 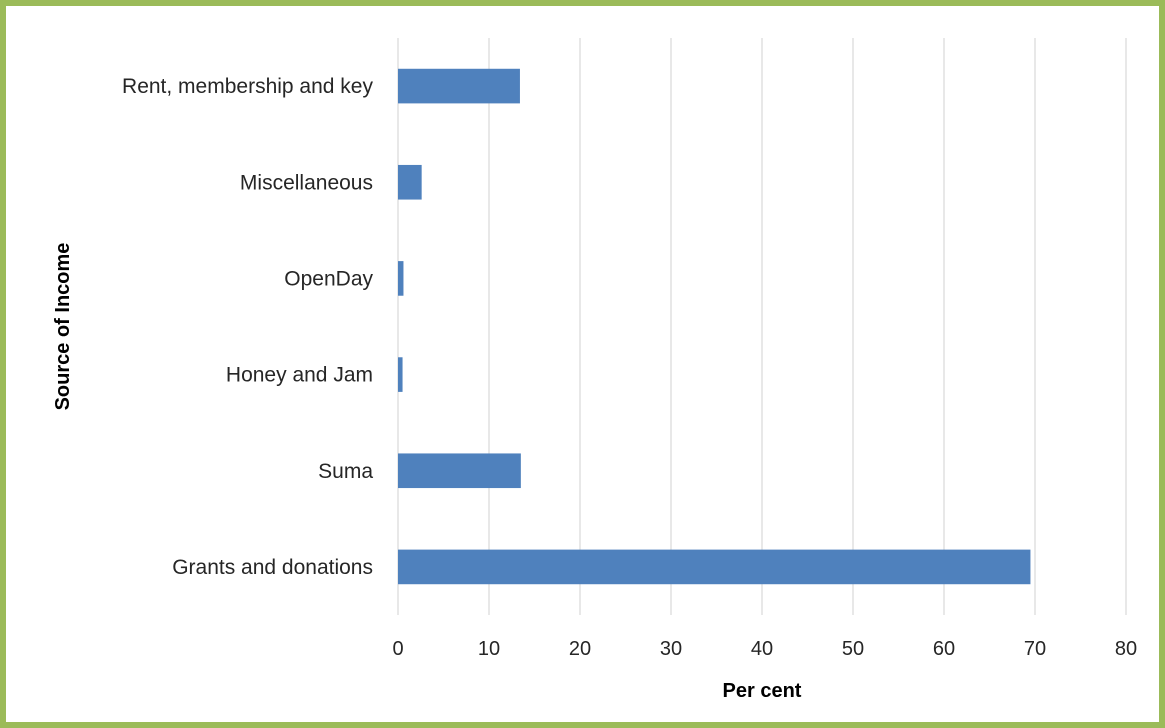 What do you see at coordinates (944, 649) in the screenshot?
I see `x-tick-label-60: 60` at bounding box center [944, 649].